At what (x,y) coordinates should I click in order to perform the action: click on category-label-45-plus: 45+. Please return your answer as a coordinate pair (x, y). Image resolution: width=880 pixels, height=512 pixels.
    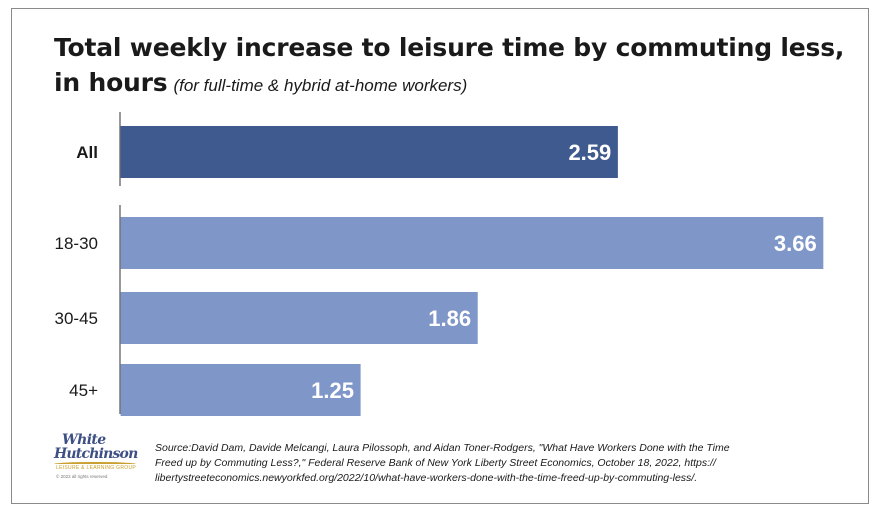
    Looking at the image, I should click on (83, 390).